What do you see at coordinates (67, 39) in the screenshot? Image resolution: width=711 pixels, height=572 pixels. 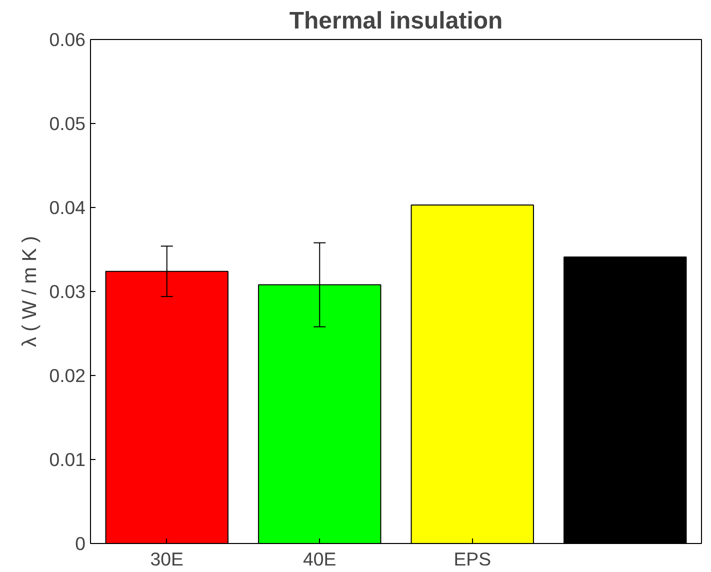 I see `y-tick-label: 0.06` at bounding box center [67, 39].